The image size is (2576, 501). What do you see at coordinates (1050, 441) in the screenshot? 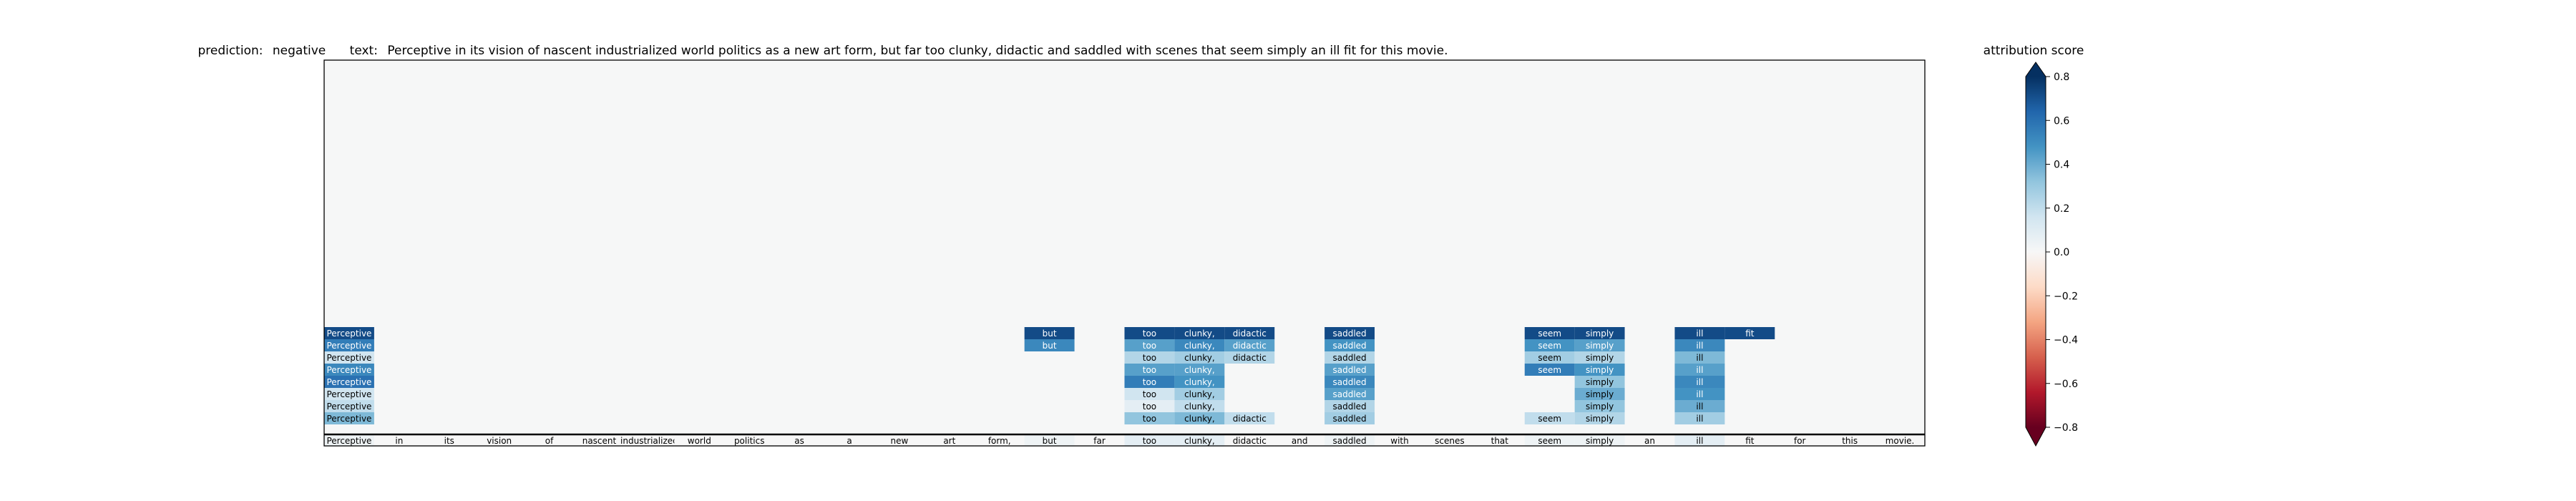
I see `base-14-token-label: but` at bounding box center [1050, 441].